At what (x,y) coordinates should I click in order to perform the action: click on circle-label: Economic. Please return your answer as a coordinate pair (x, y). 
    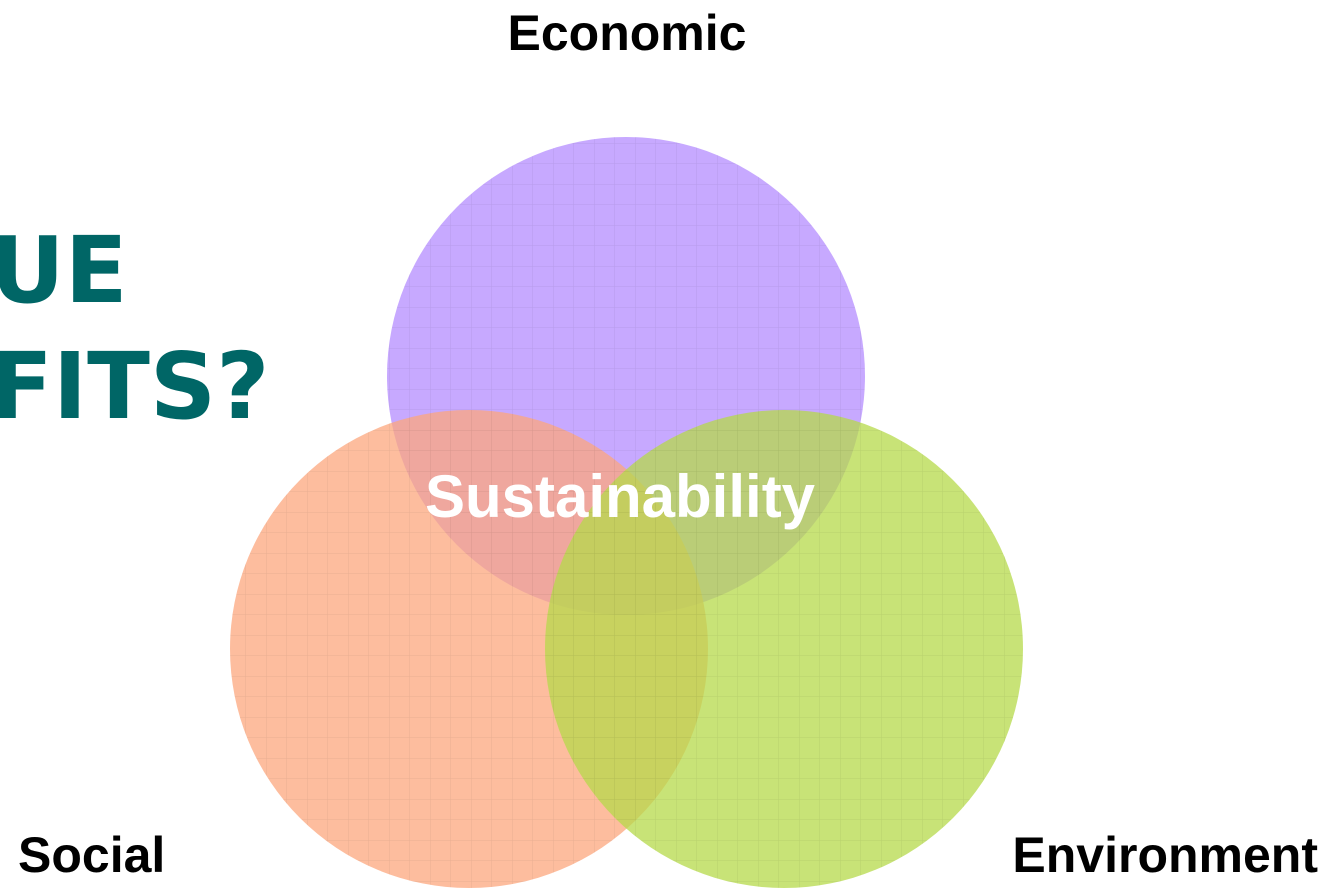
    Looking at the image, I should click on (627, 33).